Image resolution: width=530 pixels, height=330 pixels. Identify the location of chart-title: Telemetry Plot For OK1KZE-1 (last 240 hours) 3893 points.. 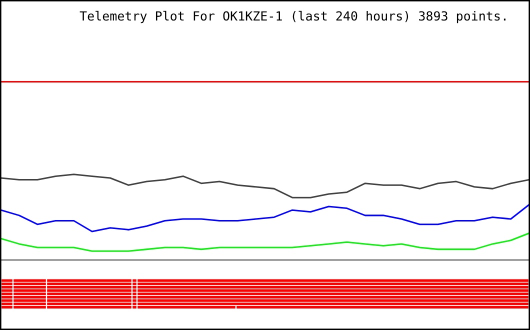
(293, 17).